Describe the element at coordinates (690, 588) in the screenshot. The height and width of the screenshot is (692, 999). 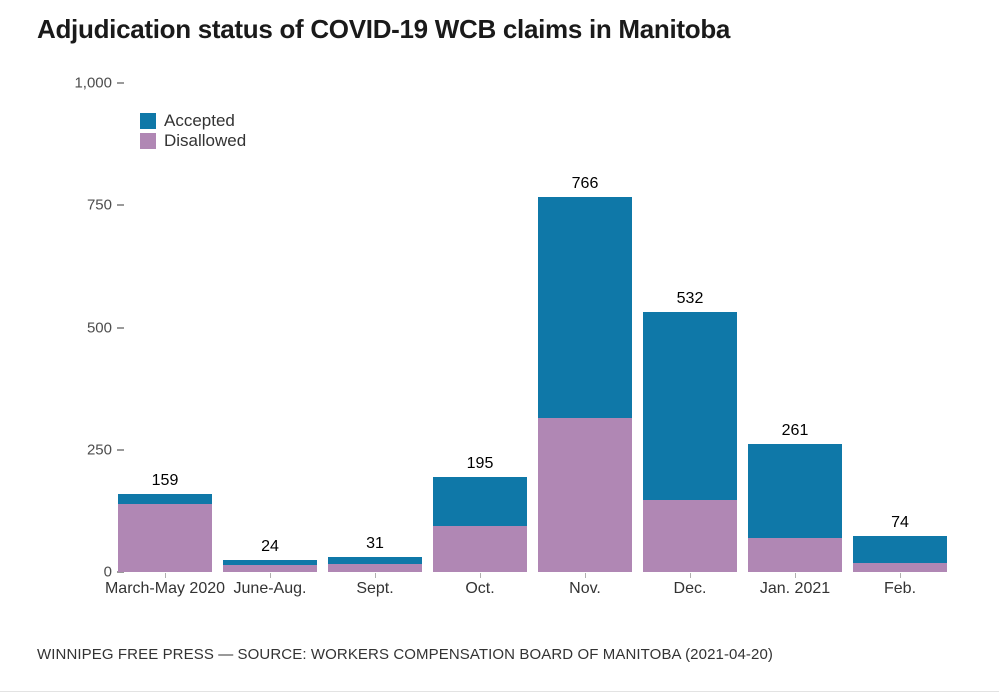
I see `x-axis-category-label: Dec.` at that location.